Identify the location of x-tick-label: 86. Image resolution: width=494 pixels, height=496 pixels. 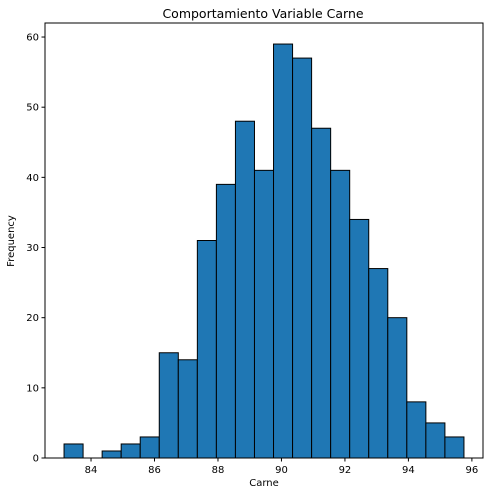
(154, 470).